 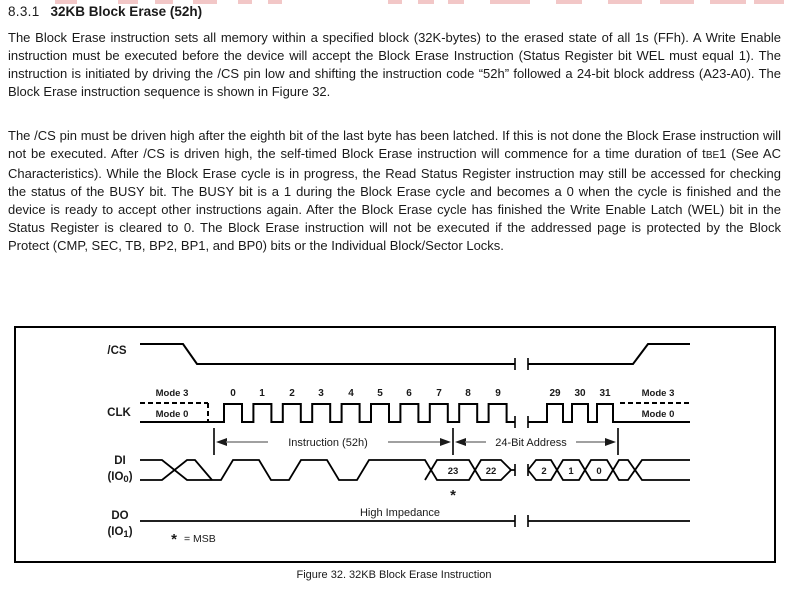 I want to click on clock-number: 4, so click(x=351, y=393).